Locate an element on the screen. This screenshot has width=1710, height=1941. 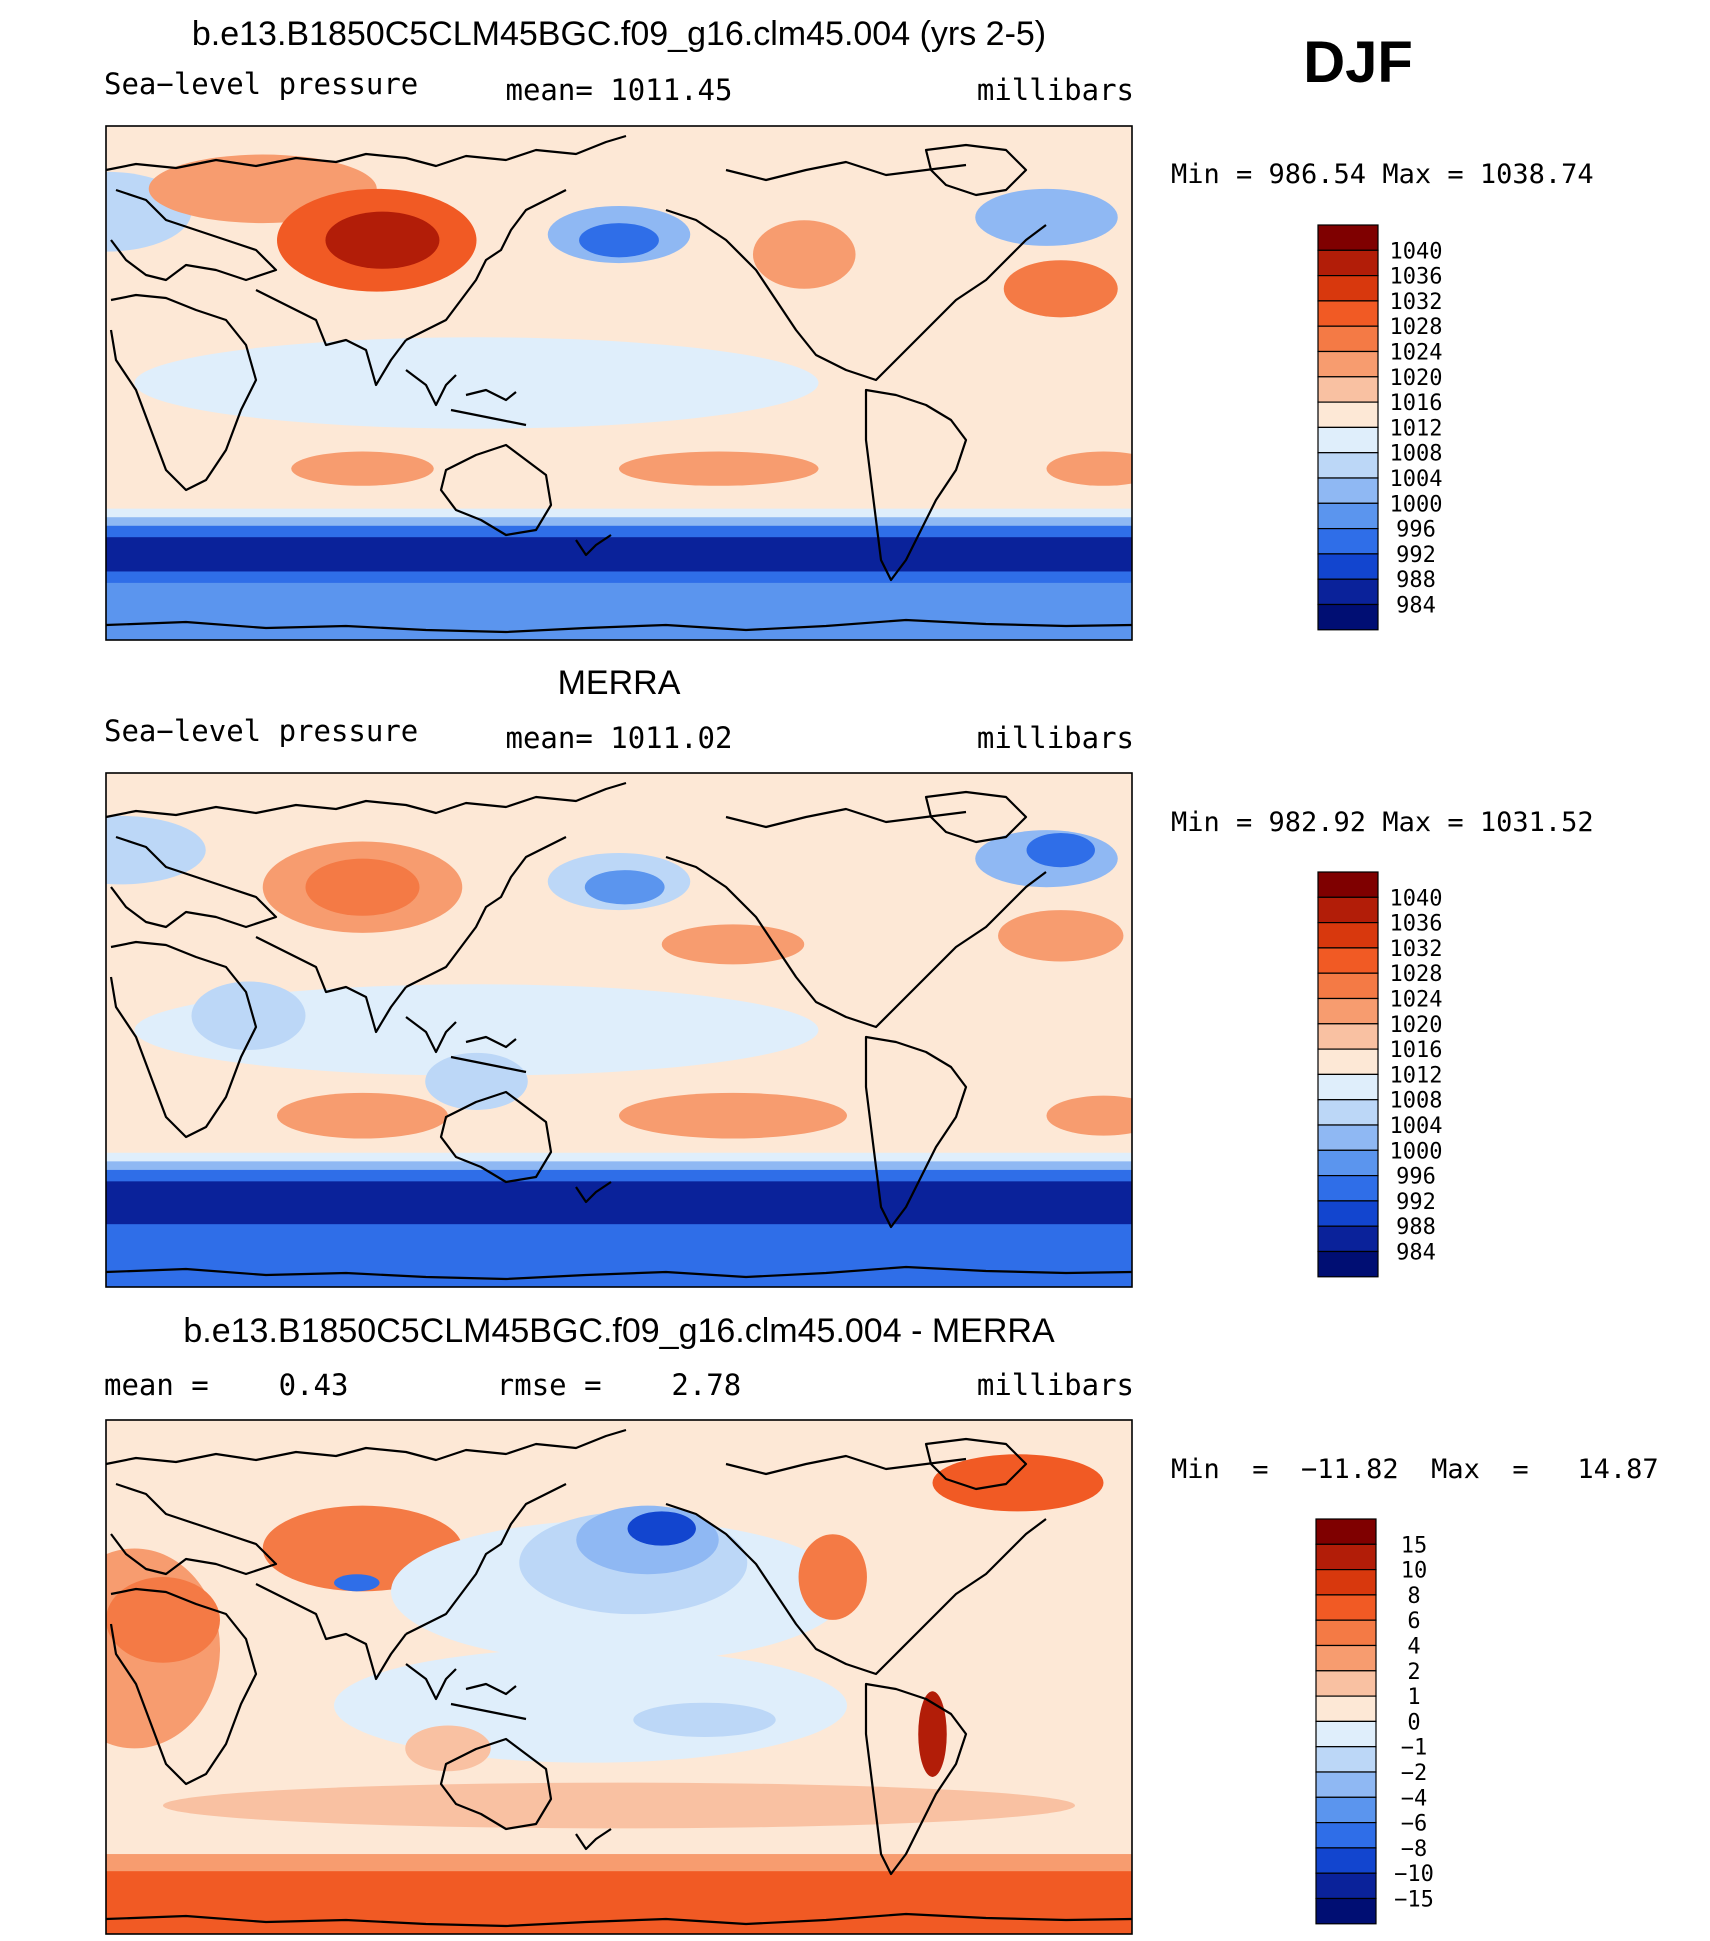
colorbar-tick-label: 0 is located at coordinates (1413, 1722).